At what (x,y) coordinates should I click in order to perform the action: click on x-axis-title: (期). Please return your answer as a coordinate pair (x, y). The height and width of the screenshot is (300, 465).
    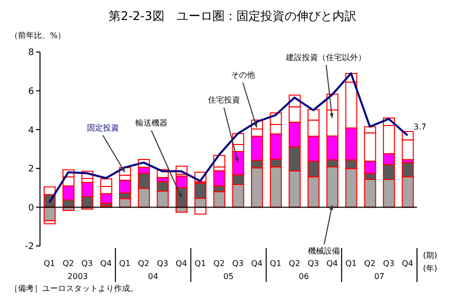
    Looking at the image, I should click on (430, 255).